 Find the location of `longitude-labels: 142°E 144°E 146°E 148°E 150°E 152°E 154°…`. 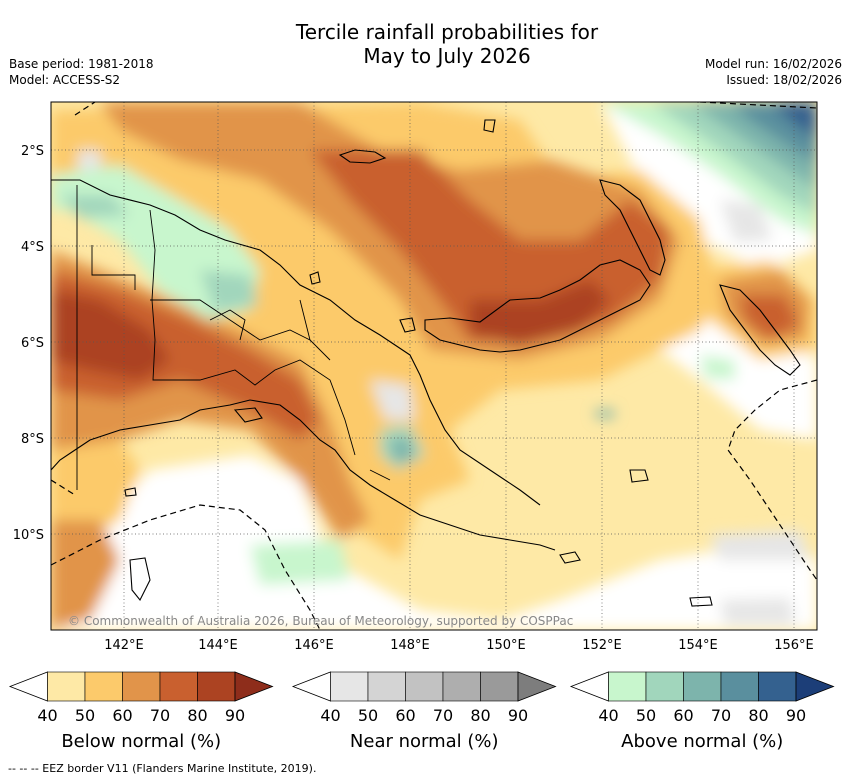

longitude-labels: 142°E 144°E 146°E 148°E 150°E 152°E 154°… is located at coordinates (459, 645).